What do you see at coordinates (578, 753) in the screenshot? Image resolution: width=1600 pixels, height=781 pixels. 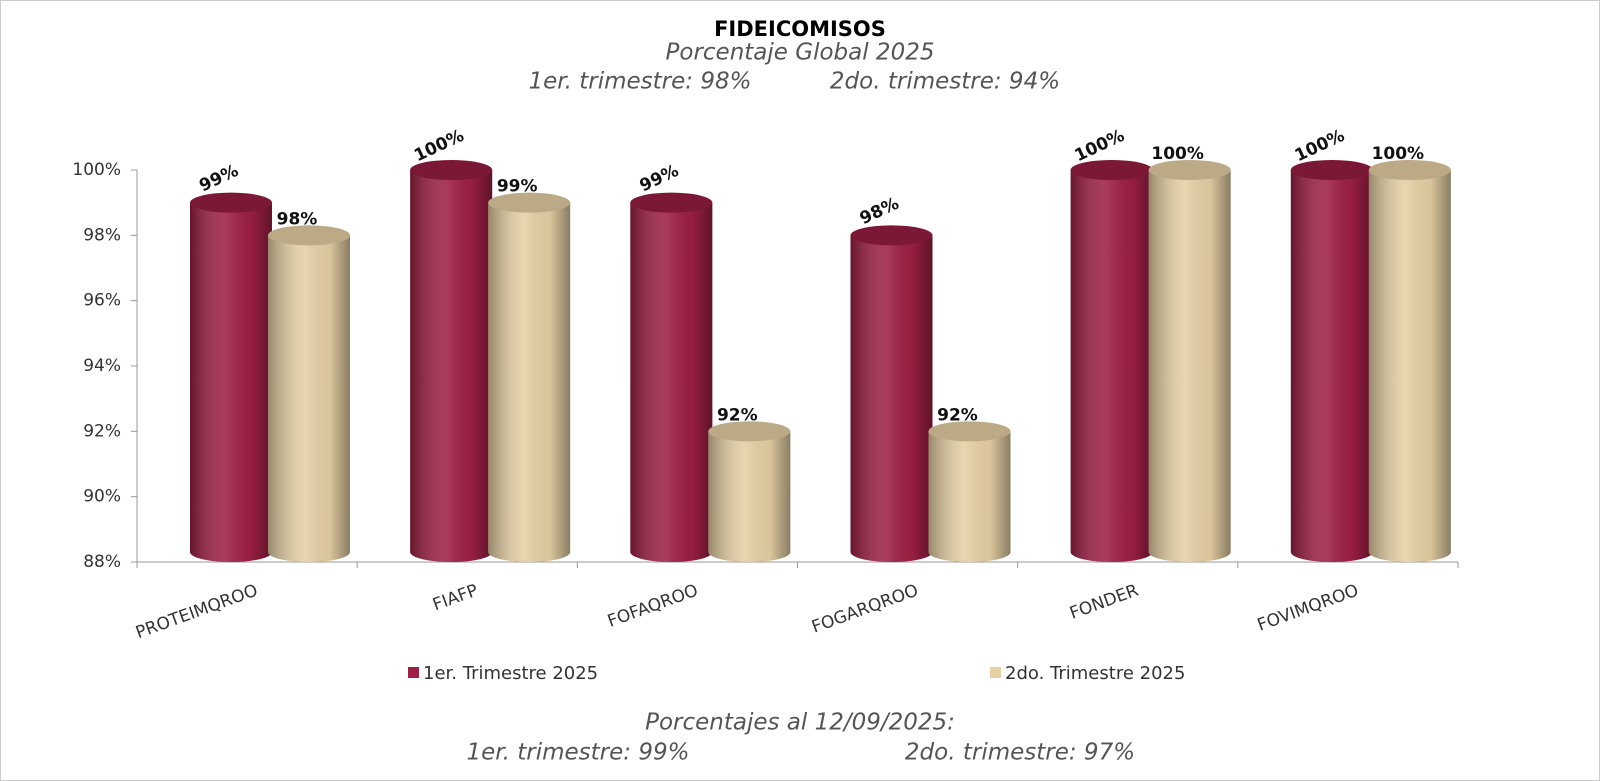 I see `annotation: 1er. trimestre: 99%` at bounding box center [578, 753].